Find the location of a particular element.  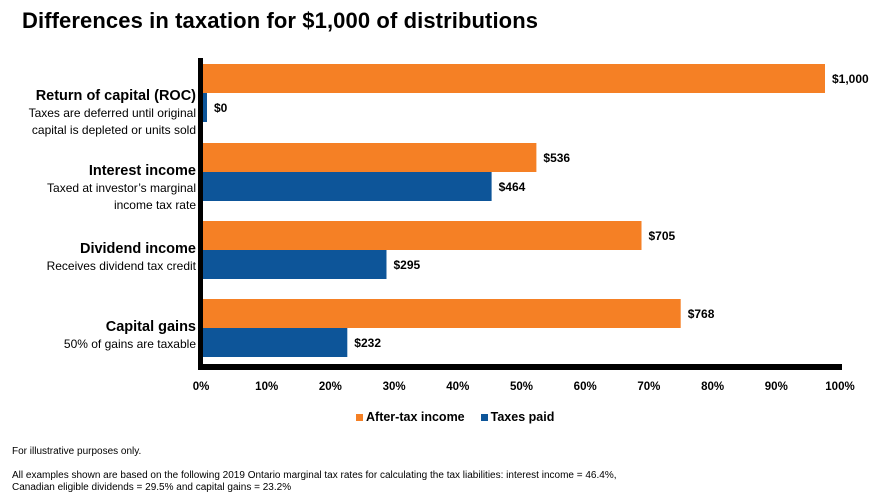

category-description: 50% of gains are taxable is located at coordinates (129, 344).